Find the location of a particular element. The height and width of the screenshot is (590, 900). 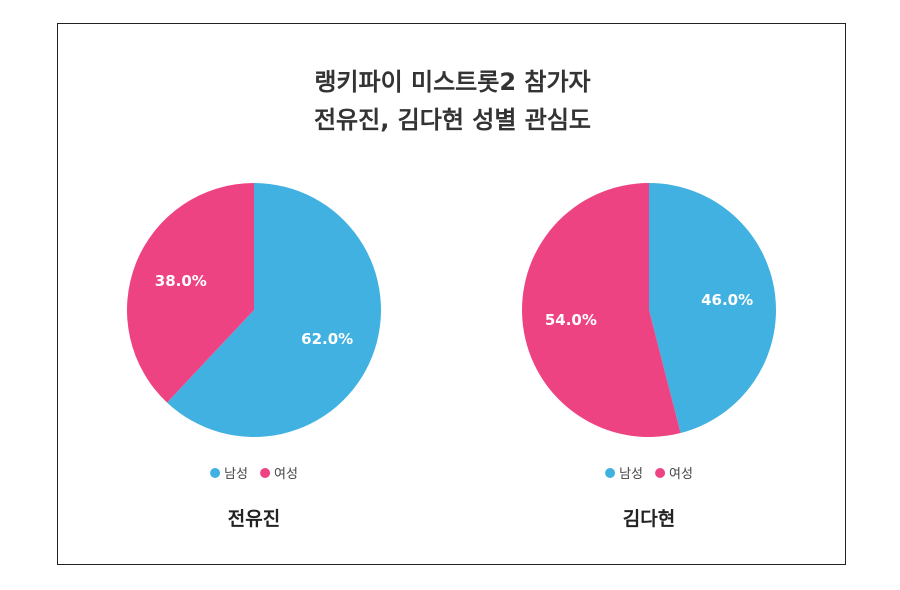

pie-1-slice-female is located at coordinates (190, 293).